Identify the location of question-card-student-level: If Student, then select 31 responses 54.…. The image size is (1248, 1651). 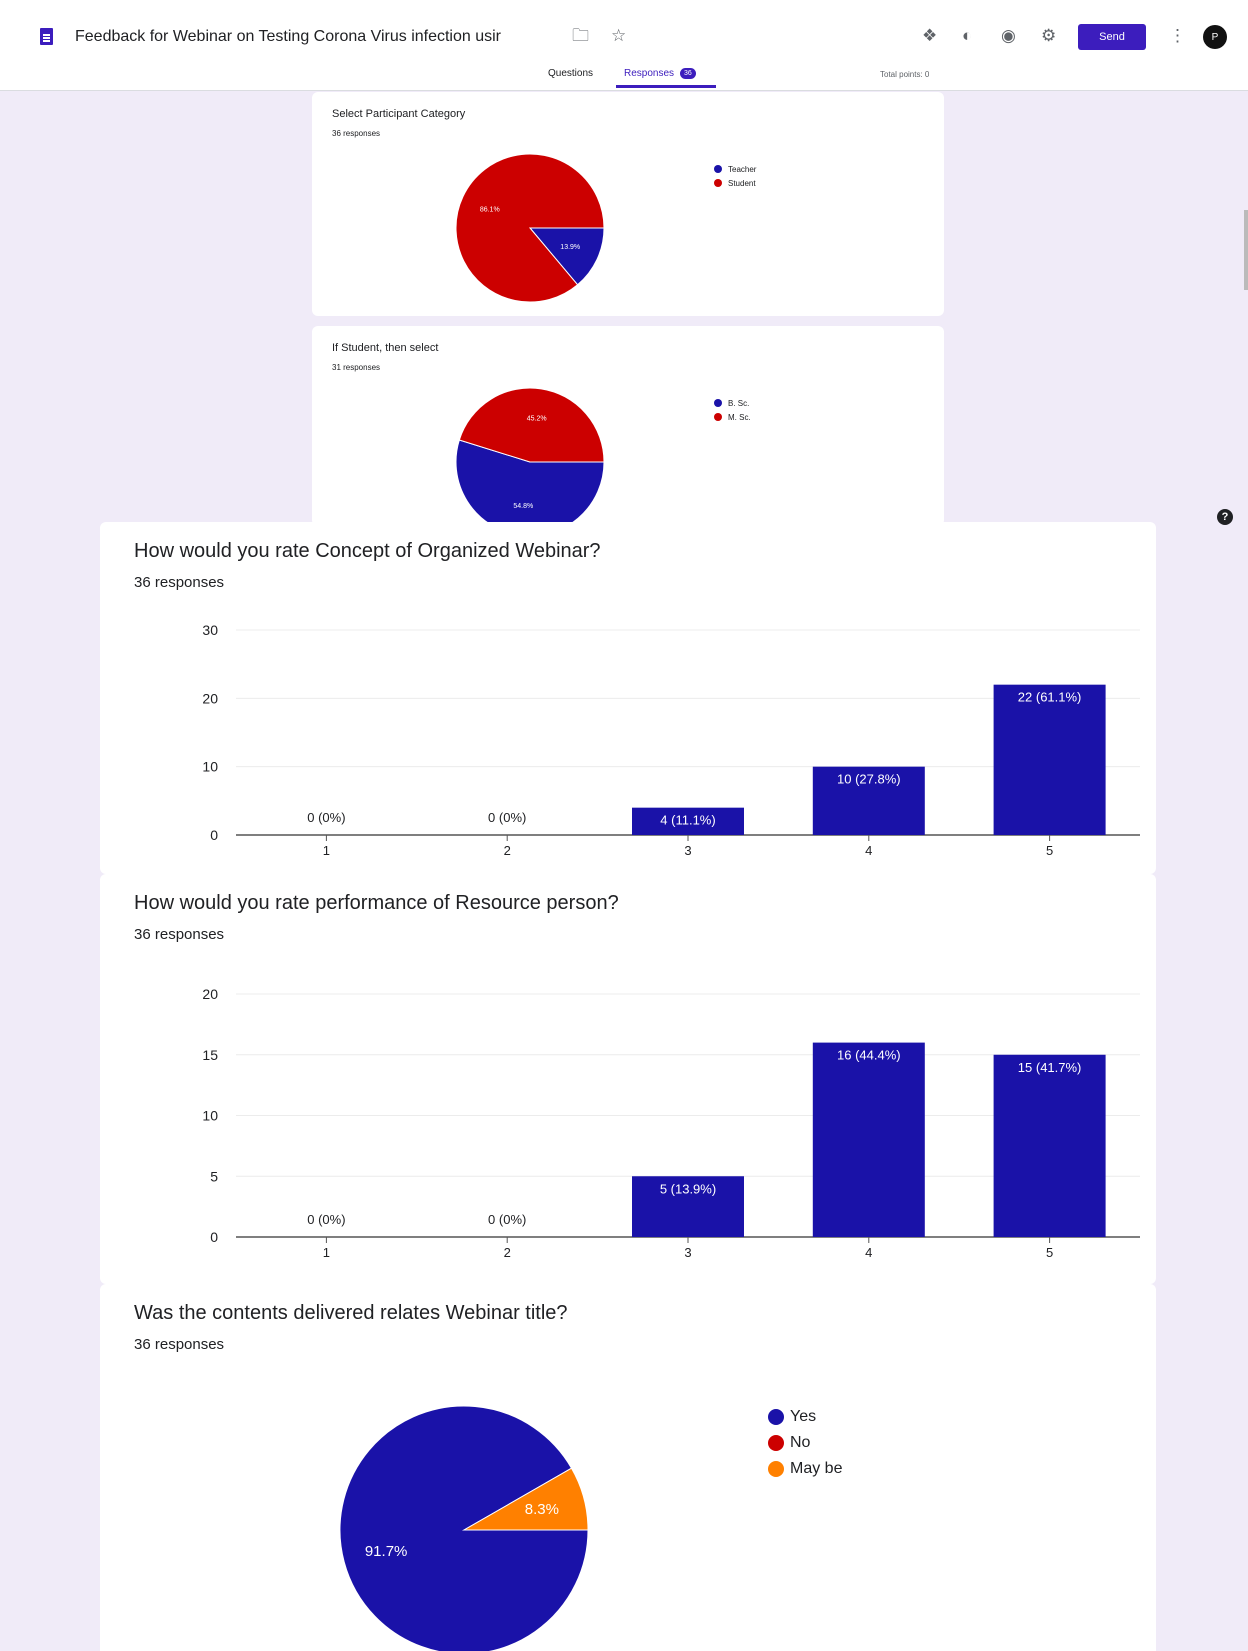
(628, 426).